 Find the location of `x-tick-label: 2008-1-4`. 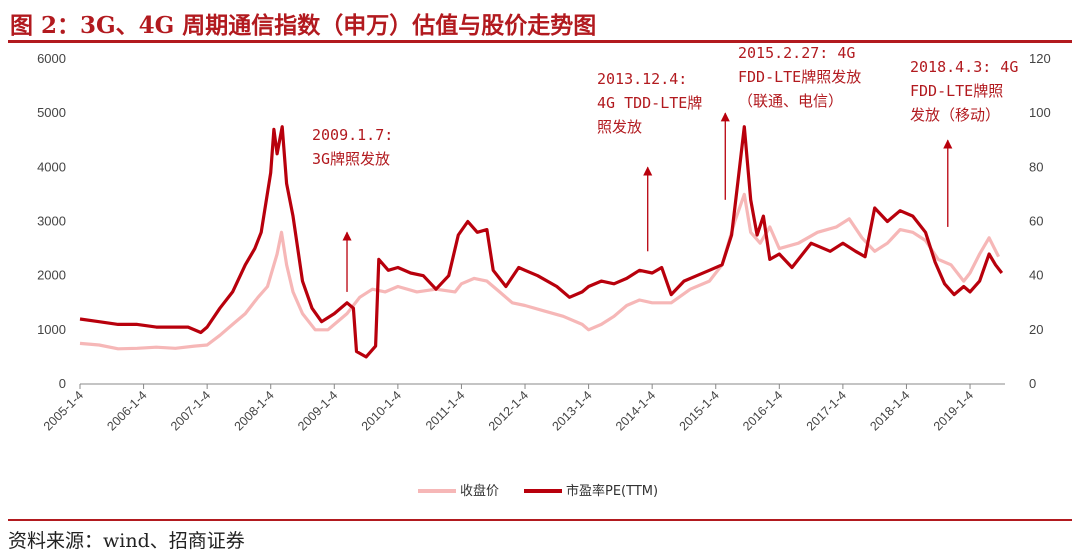

x-tick-label: 2008-1-4 is located at coordinates (254, 410).